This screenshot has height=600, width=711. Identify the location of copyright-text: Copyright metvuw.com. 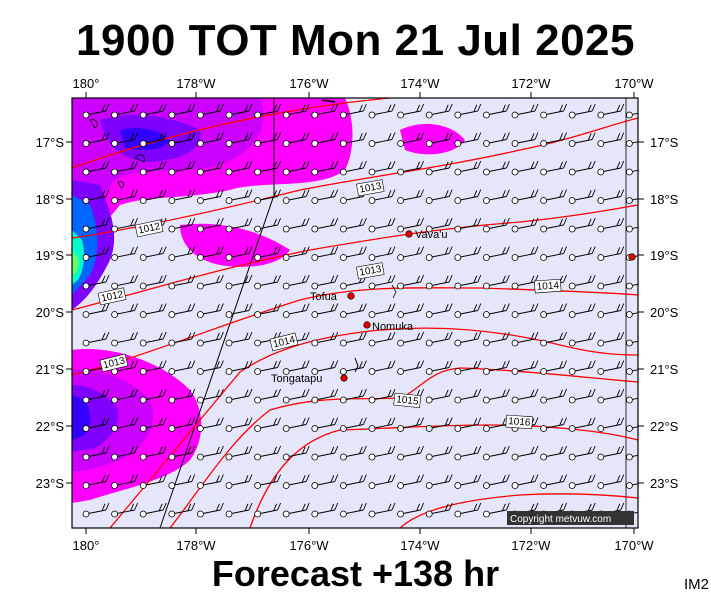
(560, 519).